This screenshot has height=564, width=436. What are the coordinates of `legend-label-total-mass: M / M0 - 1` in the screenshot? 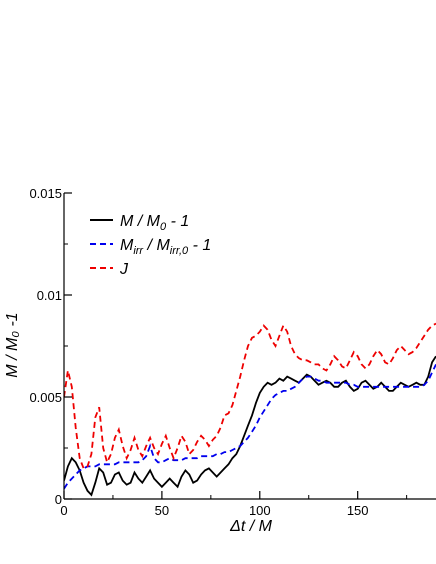 It's located at (154, 223).